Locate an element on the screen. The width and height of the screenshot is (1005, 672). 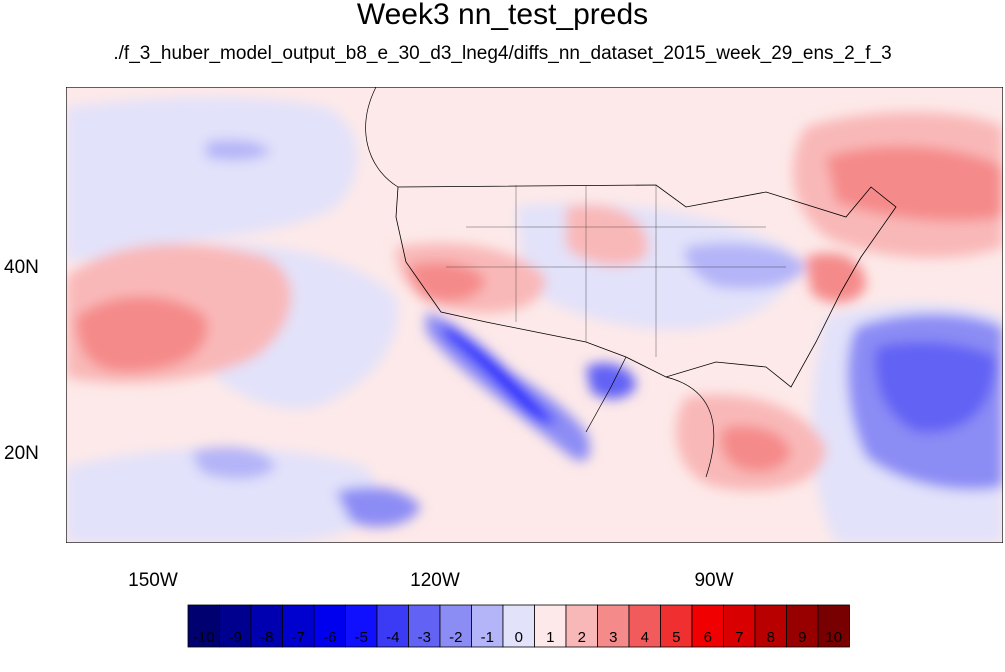
colorbar-tick-label: -10 is located at coordinates (203, 637).